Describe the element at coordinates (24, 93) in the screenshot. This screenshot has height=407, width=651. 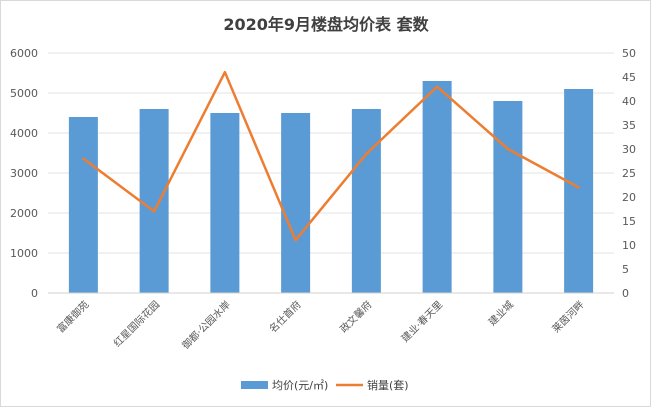
I see `y-left-tick-label: 5000` at that location.